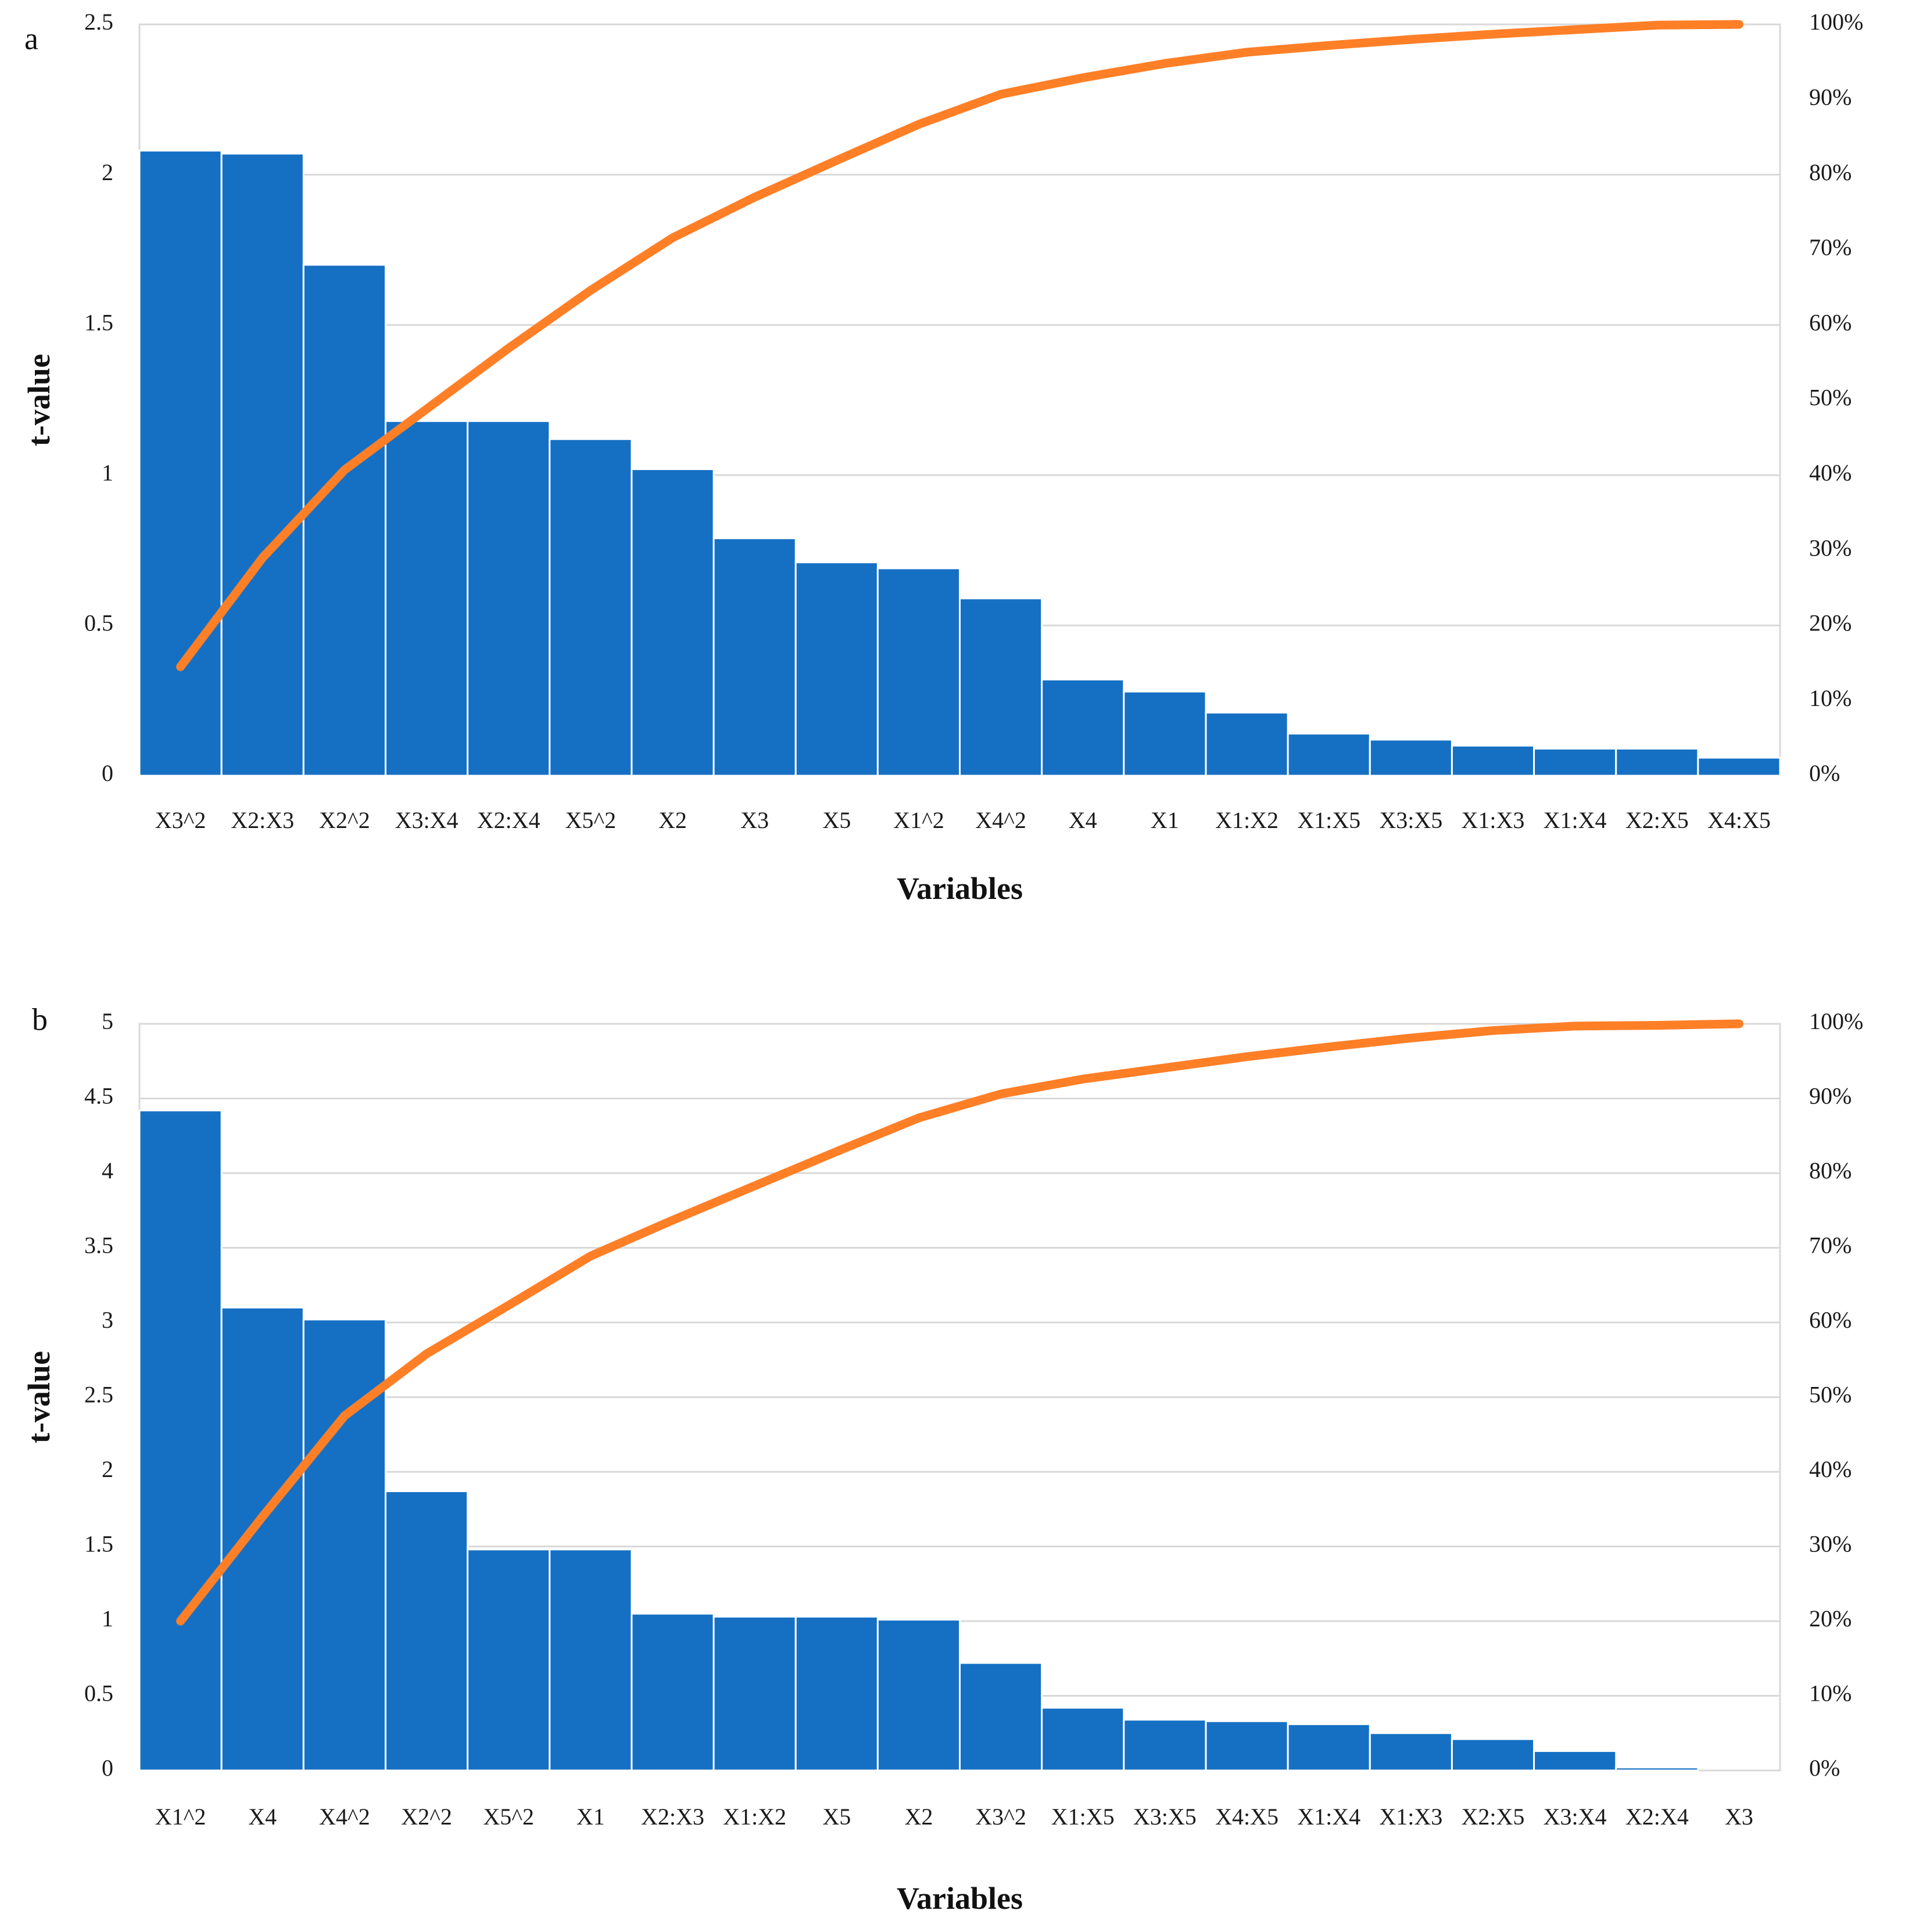 Image resolution: width=1905 pixels, height=1932 pixels. I want to click on panel-label: a, so click(31, 39).